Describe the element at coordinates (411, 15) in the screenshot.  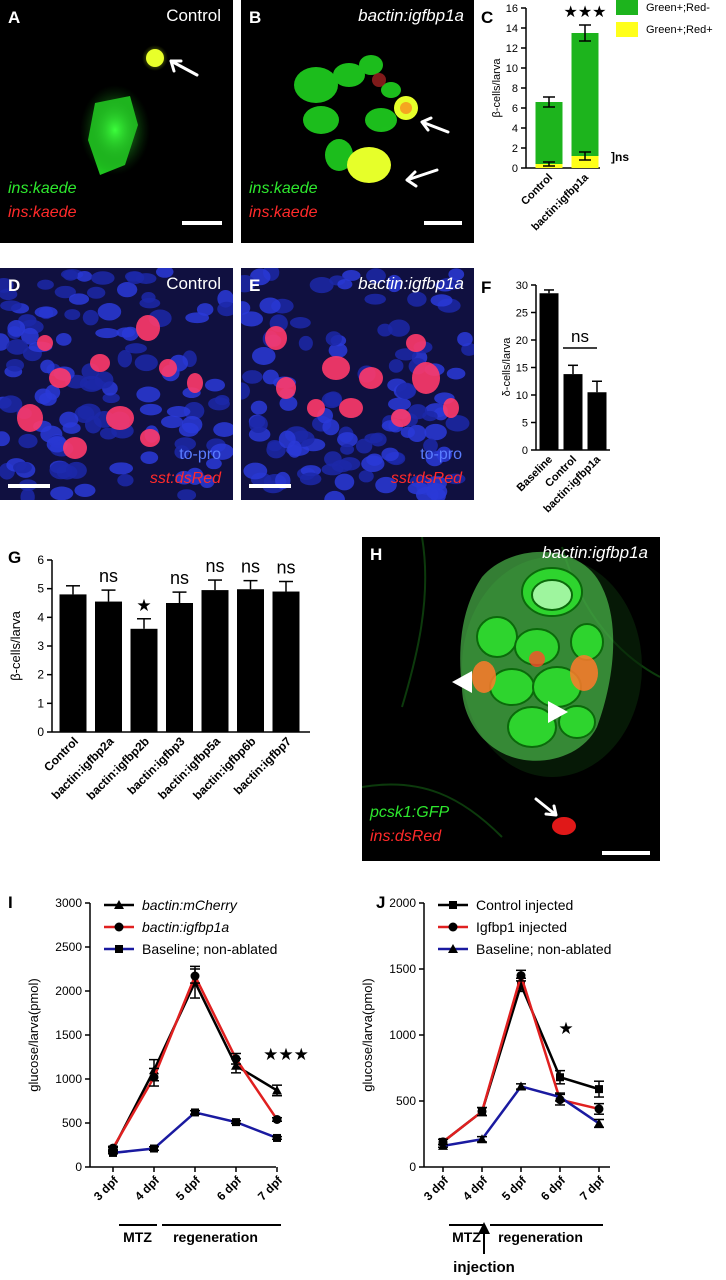
I see `panel-title-b: bactin:igfbp1a` at that location.